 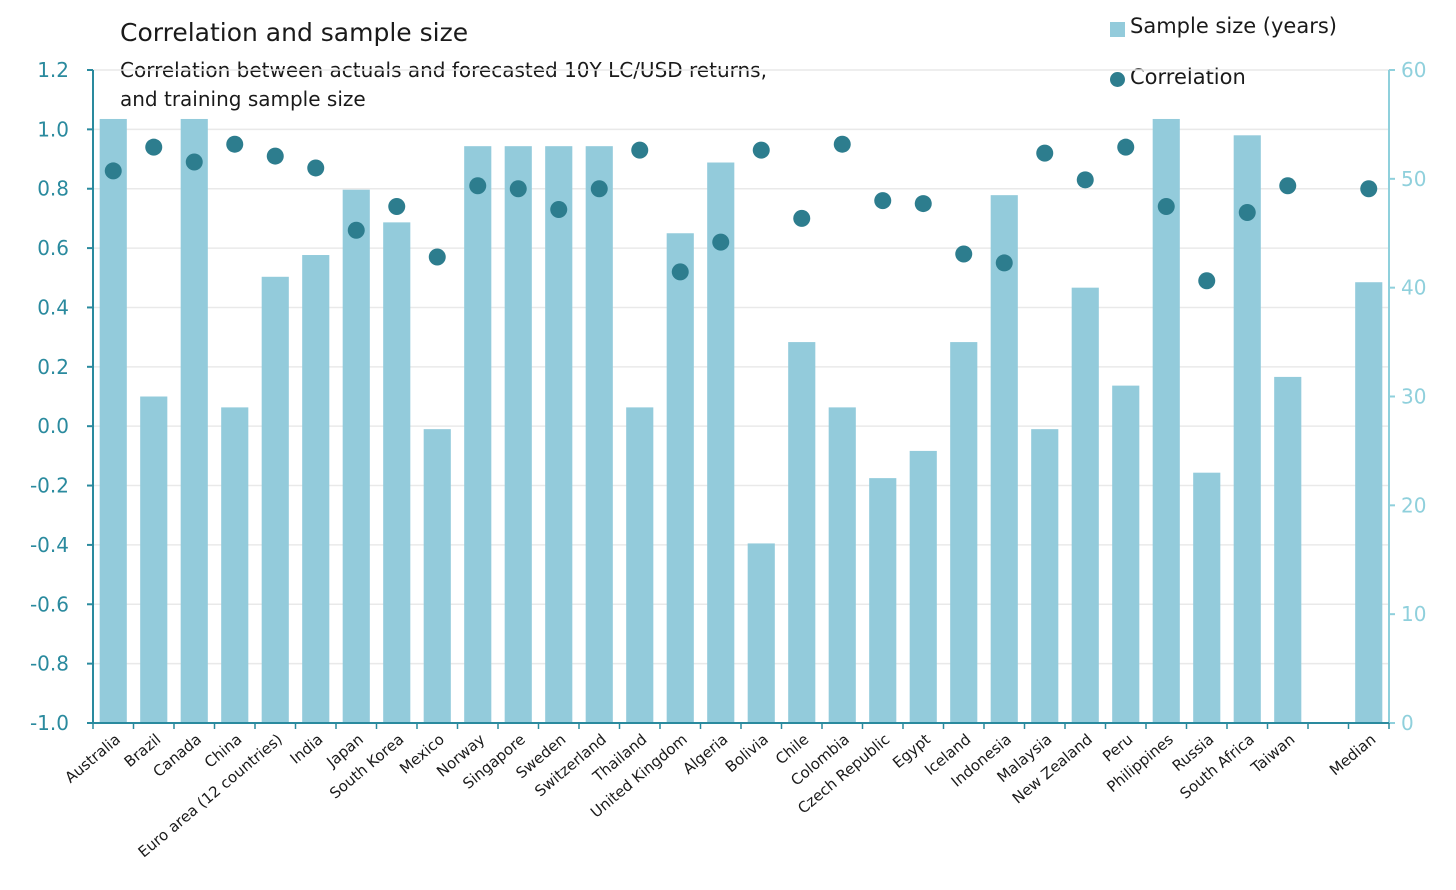 I want to click on x-axis-category-label: Bolivia, so click(x=747, y=753).